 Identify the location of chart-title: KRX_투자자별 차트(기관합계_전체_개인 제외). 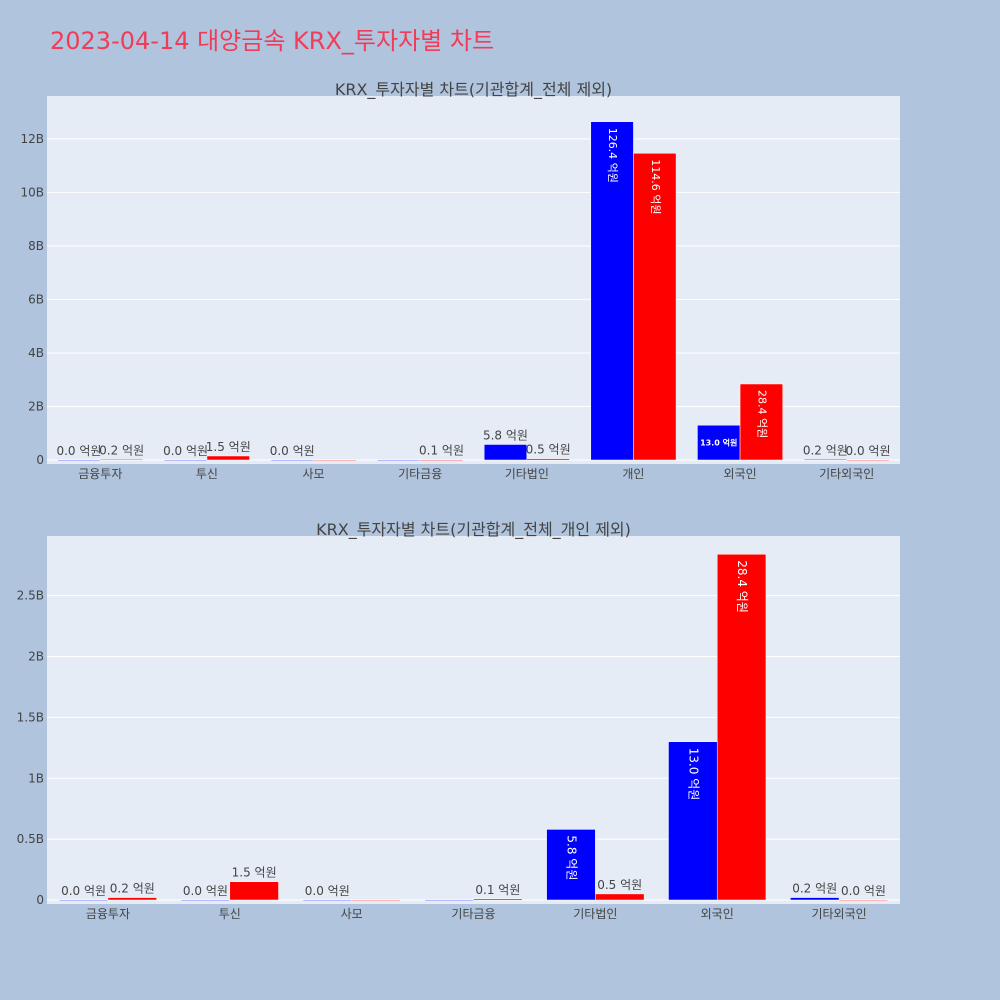
(473, 530).